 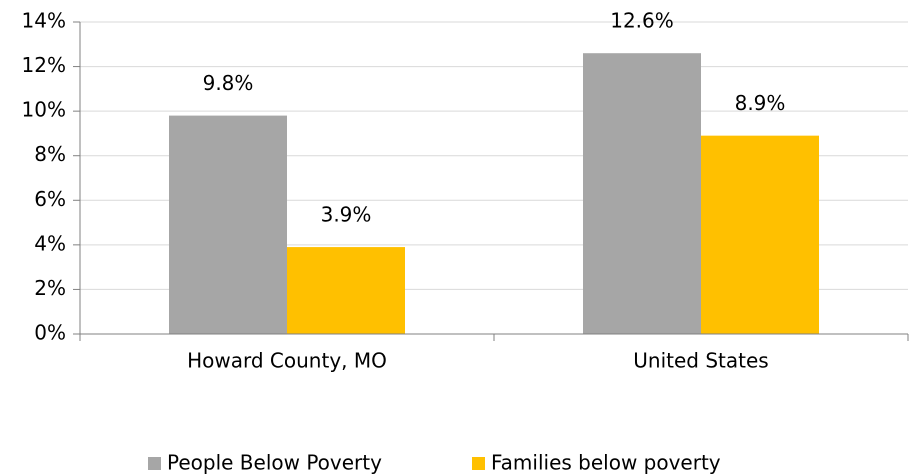 I want to click on y-tick-label: 2%, so click(x=50, y=288).